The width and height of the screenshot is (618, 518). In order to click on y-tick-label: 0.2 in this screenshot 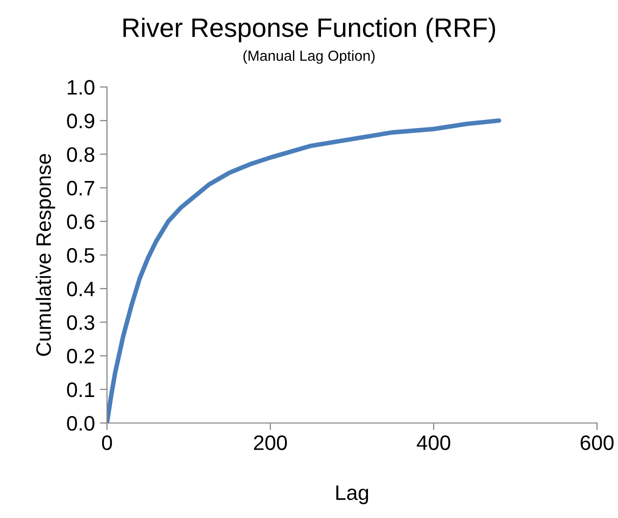, I will do `click(80, 356)`.